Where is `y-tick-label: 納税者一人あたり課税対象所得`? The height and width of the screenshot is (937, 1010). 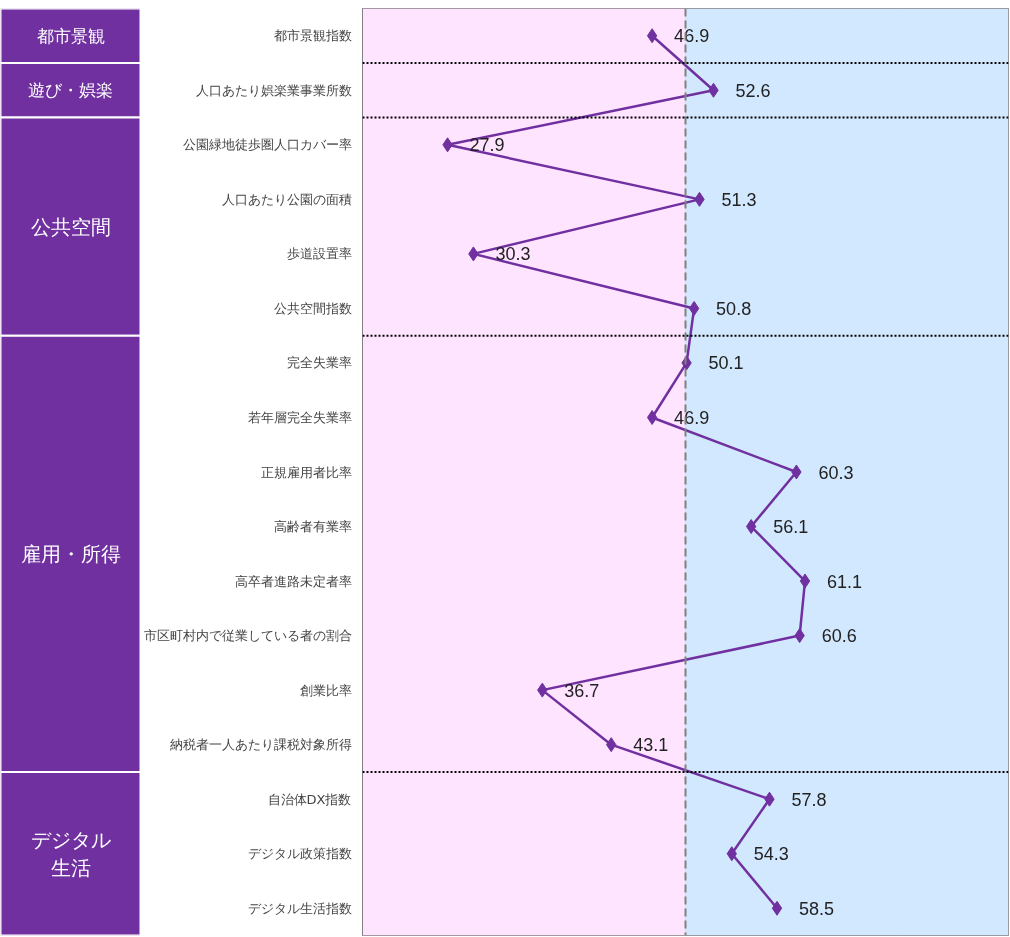
y-tick-label: 納税者一人あたり課税対象所得 is located at coordinates (260, 745).